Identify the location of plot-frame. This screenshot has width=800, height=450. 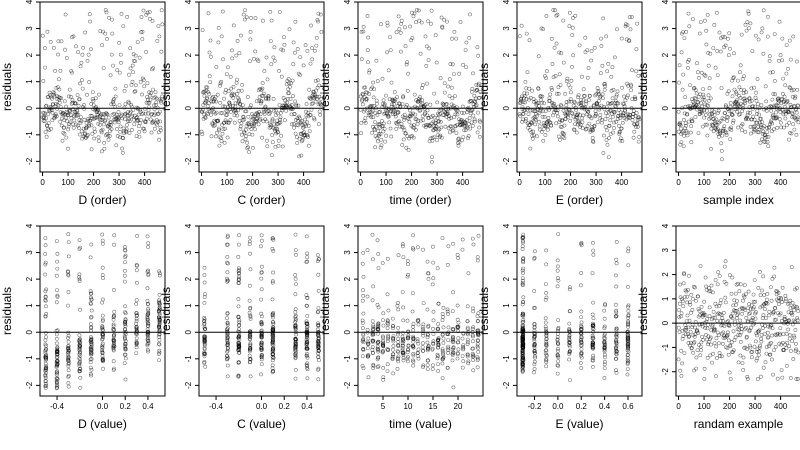
(261, 87).